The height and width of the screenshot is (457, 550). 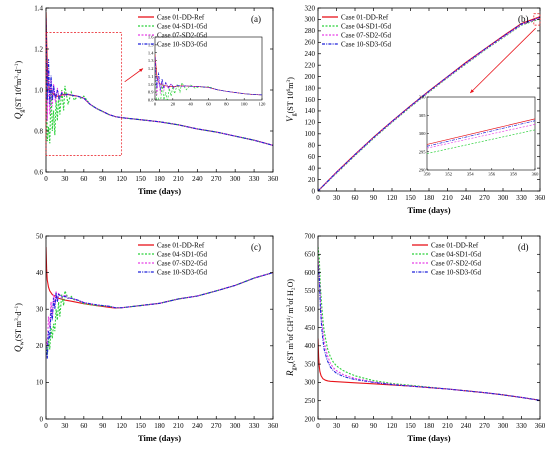 I want to click on y-axis-label-part-b-6: ), so click(x=290, y=78).